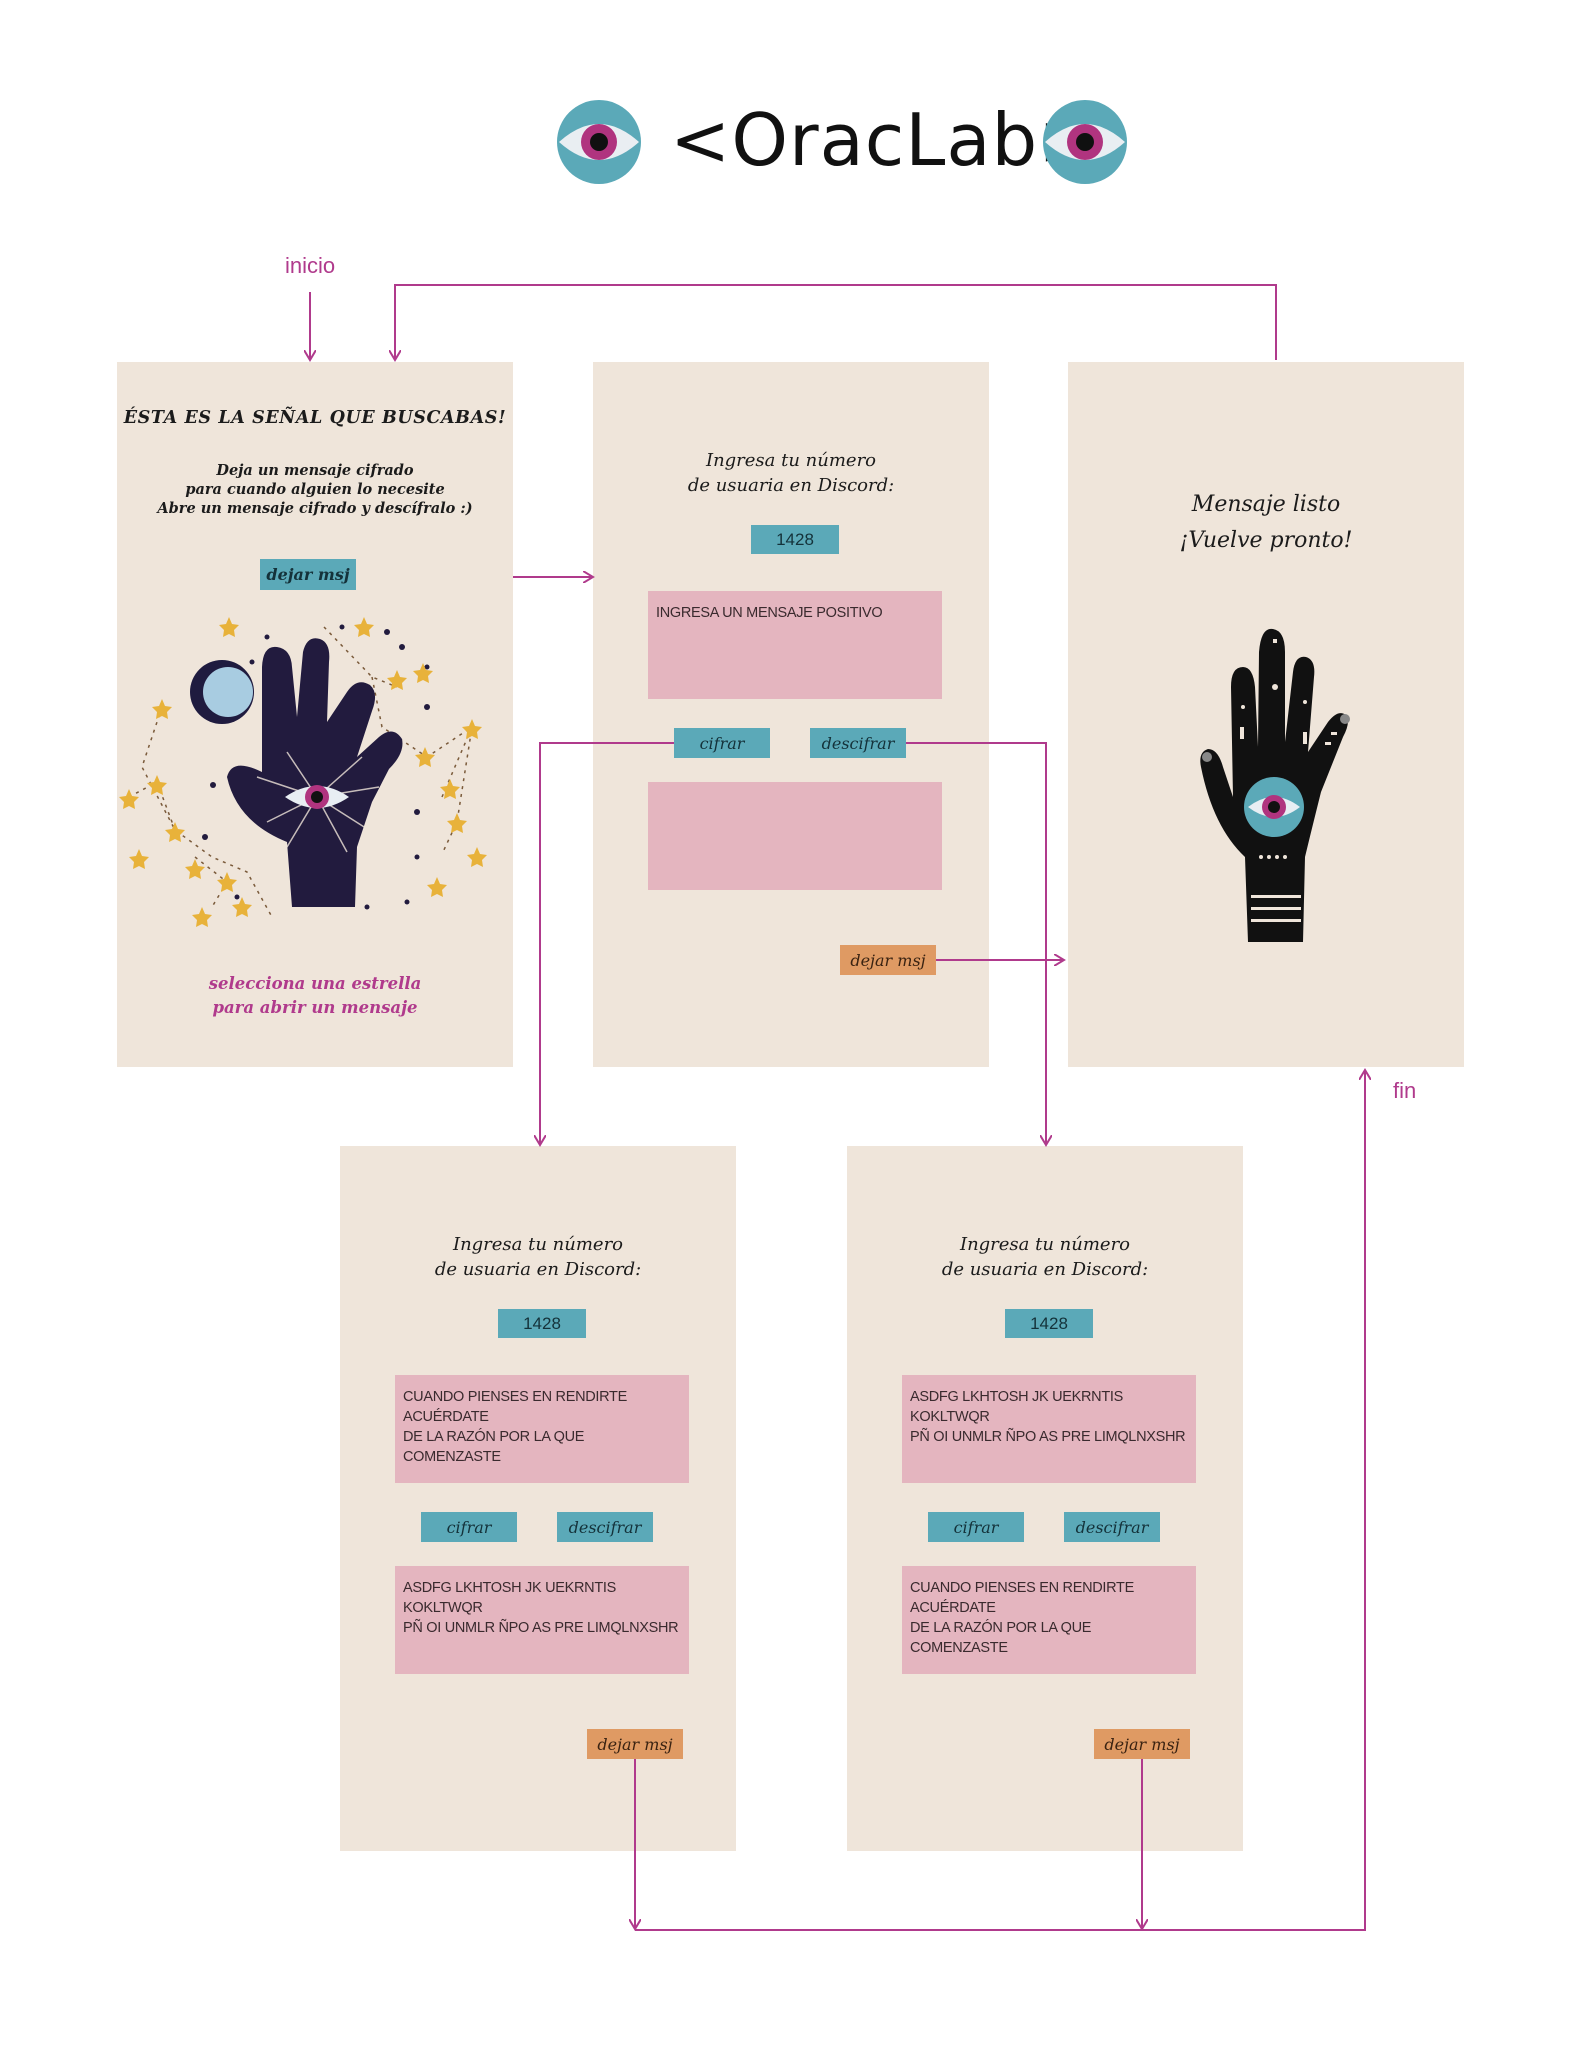 This screenshot has width=1594, height=2067. Describe the element at coordinates (315, 508) in the screenshot. I see `welcome-body-line-3: Abre un mensaje cifrado y descífralo :)` at that location.